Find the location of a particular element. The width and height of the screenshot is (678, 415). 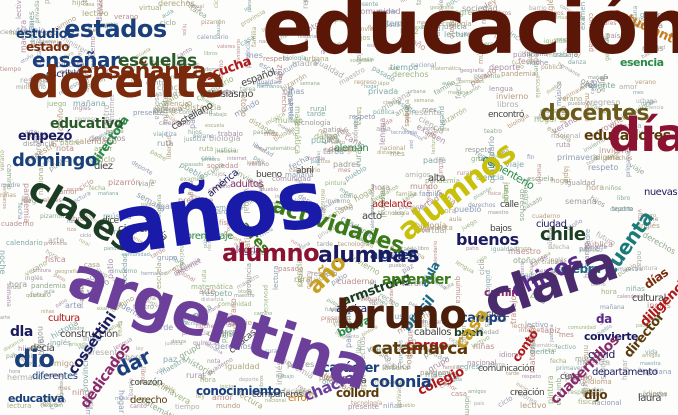

filler-word: ciclo is located at coordinates (168, 23).